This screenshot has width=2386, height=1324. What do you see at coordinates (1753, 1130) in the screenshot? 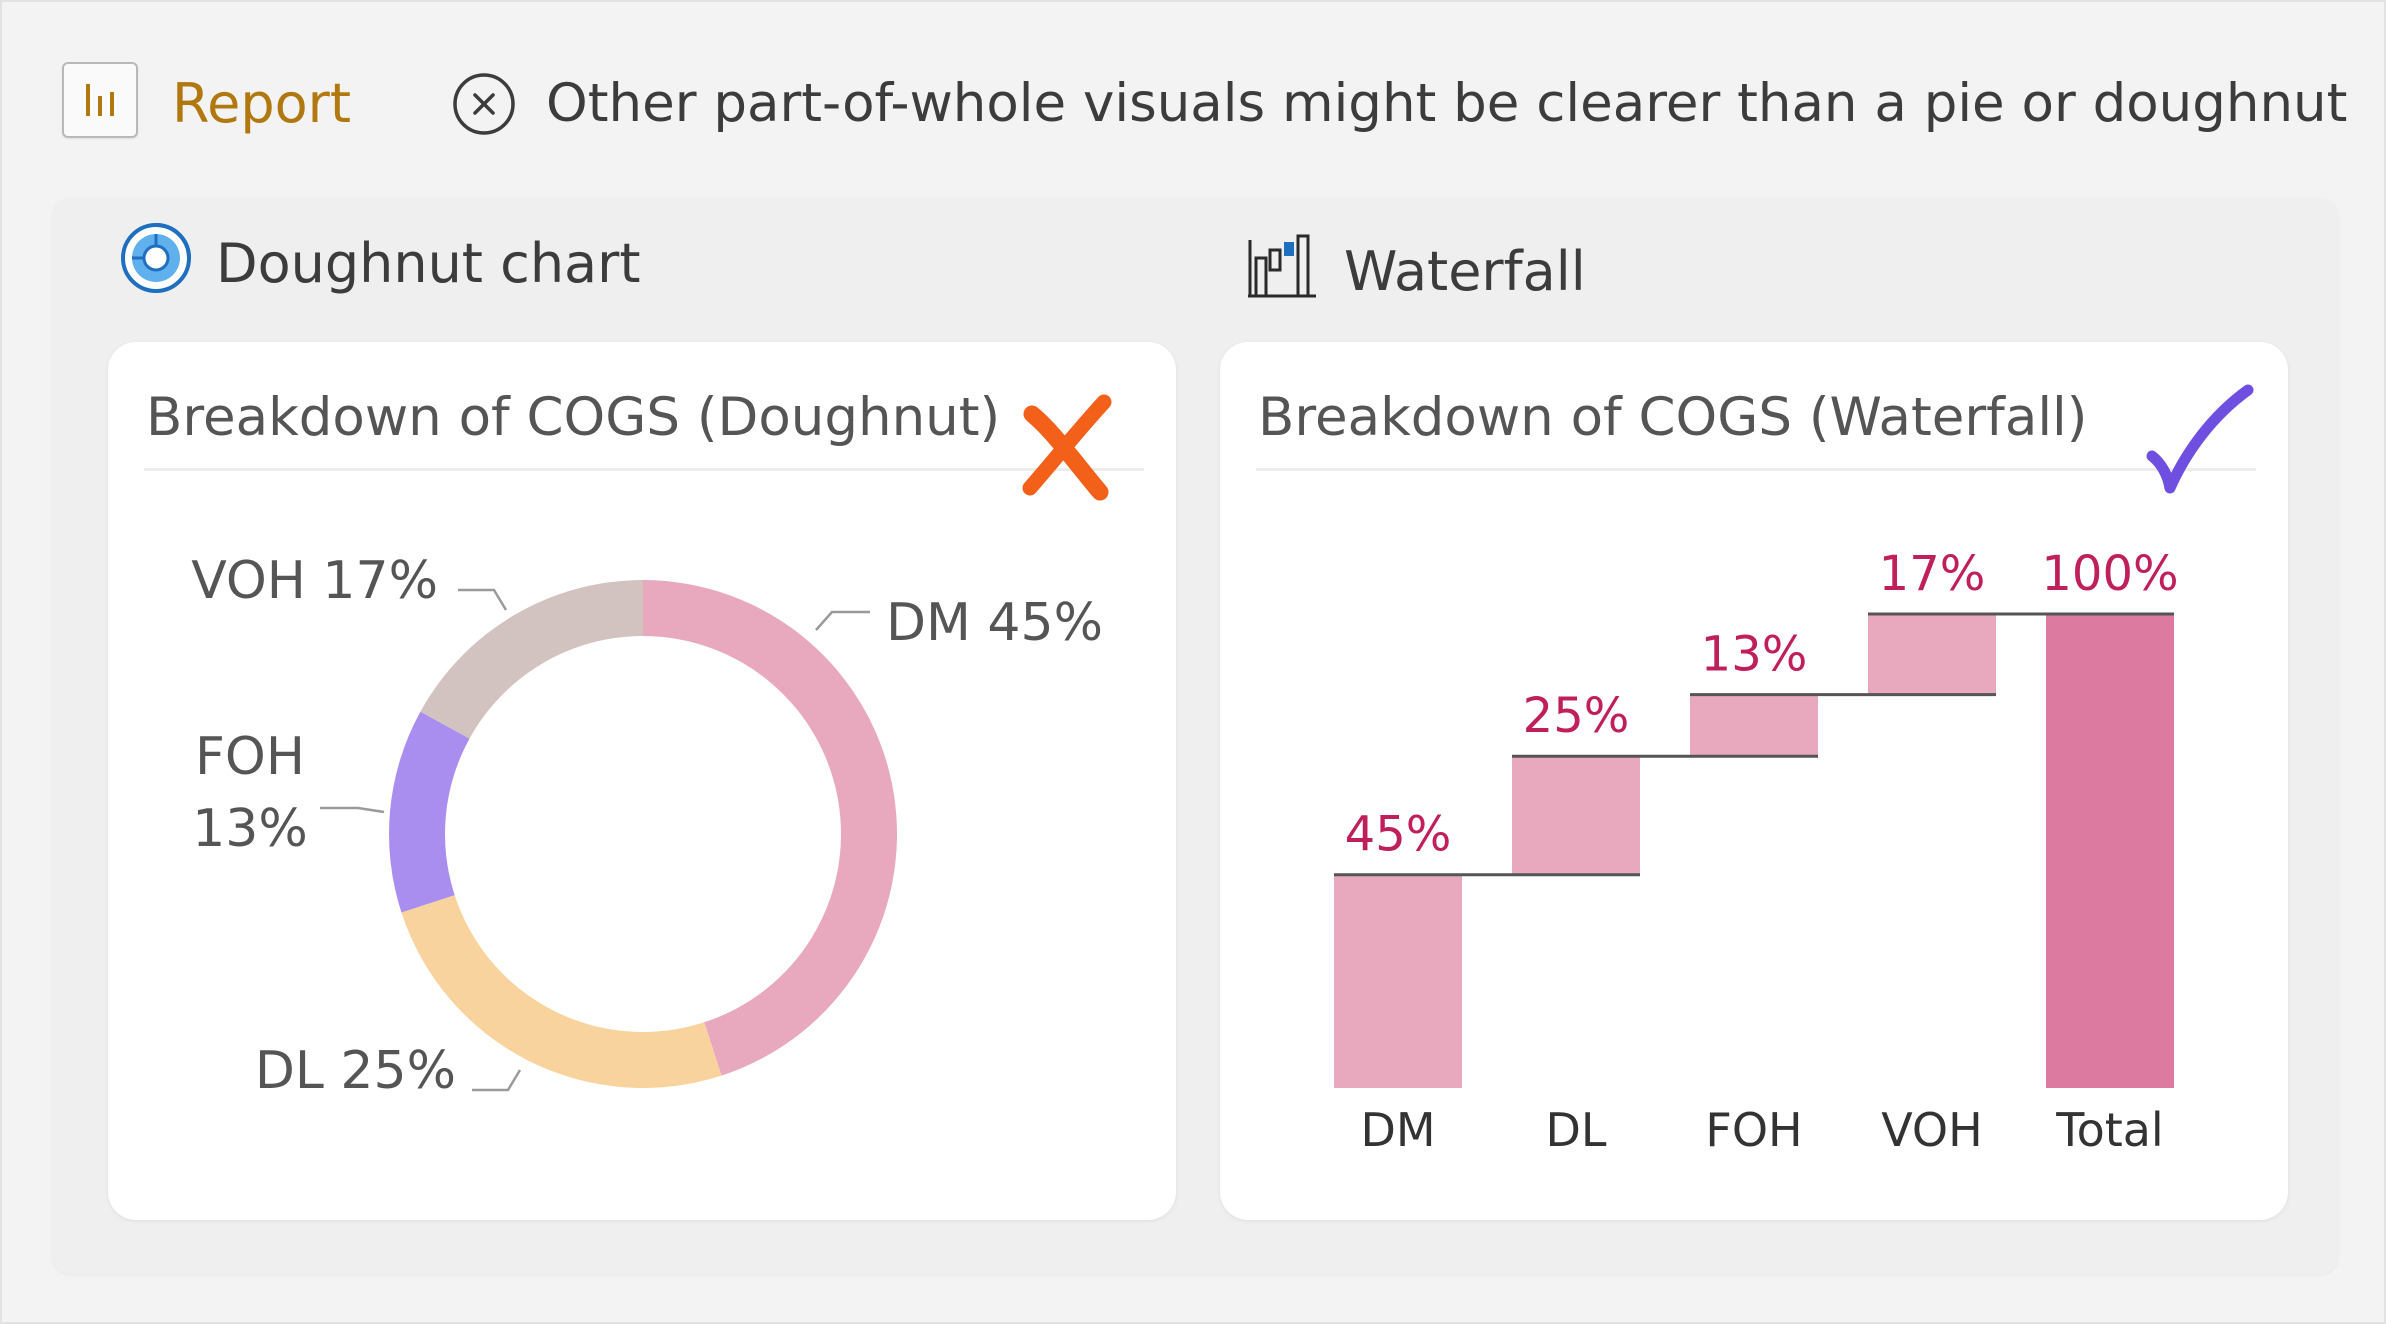
I see `x-tick-label-foh: FOH` at bounding box center [1753, 1130].